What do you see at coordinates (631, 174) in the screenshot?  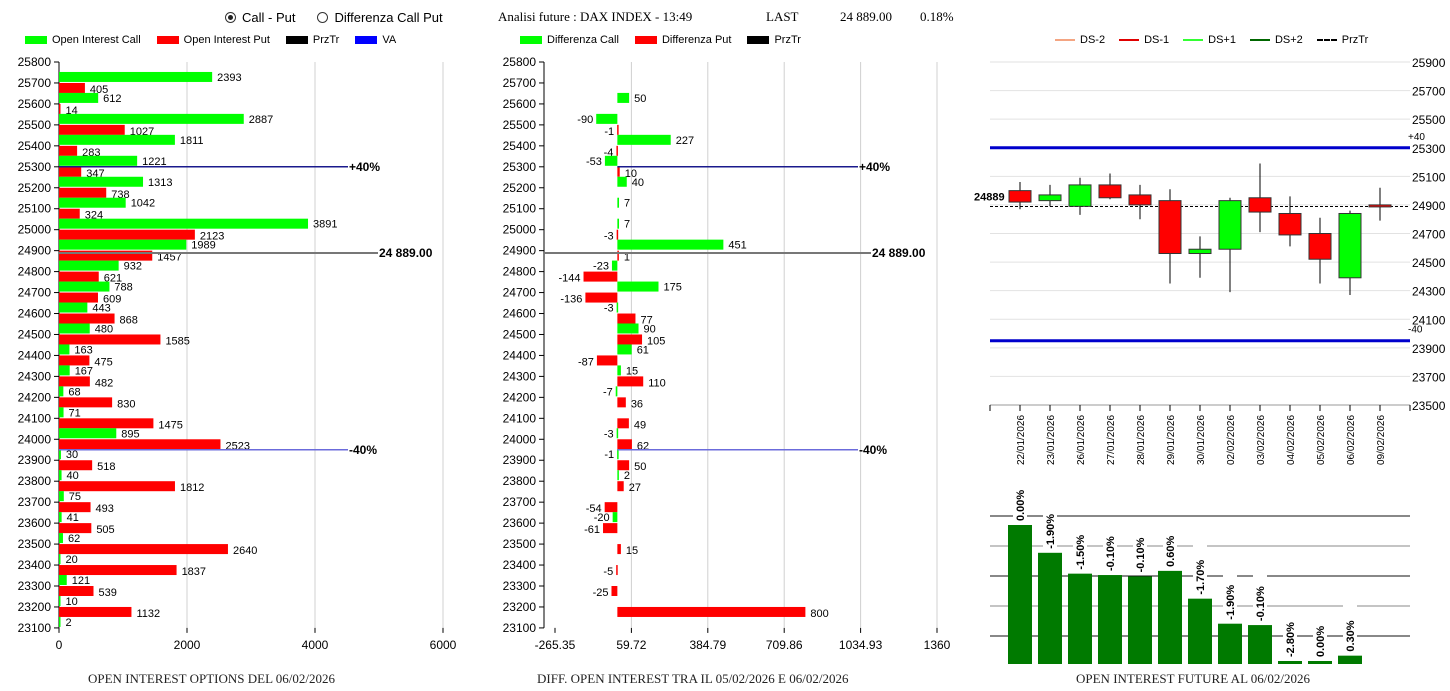 I see `put-value-label: 10` at bounding box center [631, 174].